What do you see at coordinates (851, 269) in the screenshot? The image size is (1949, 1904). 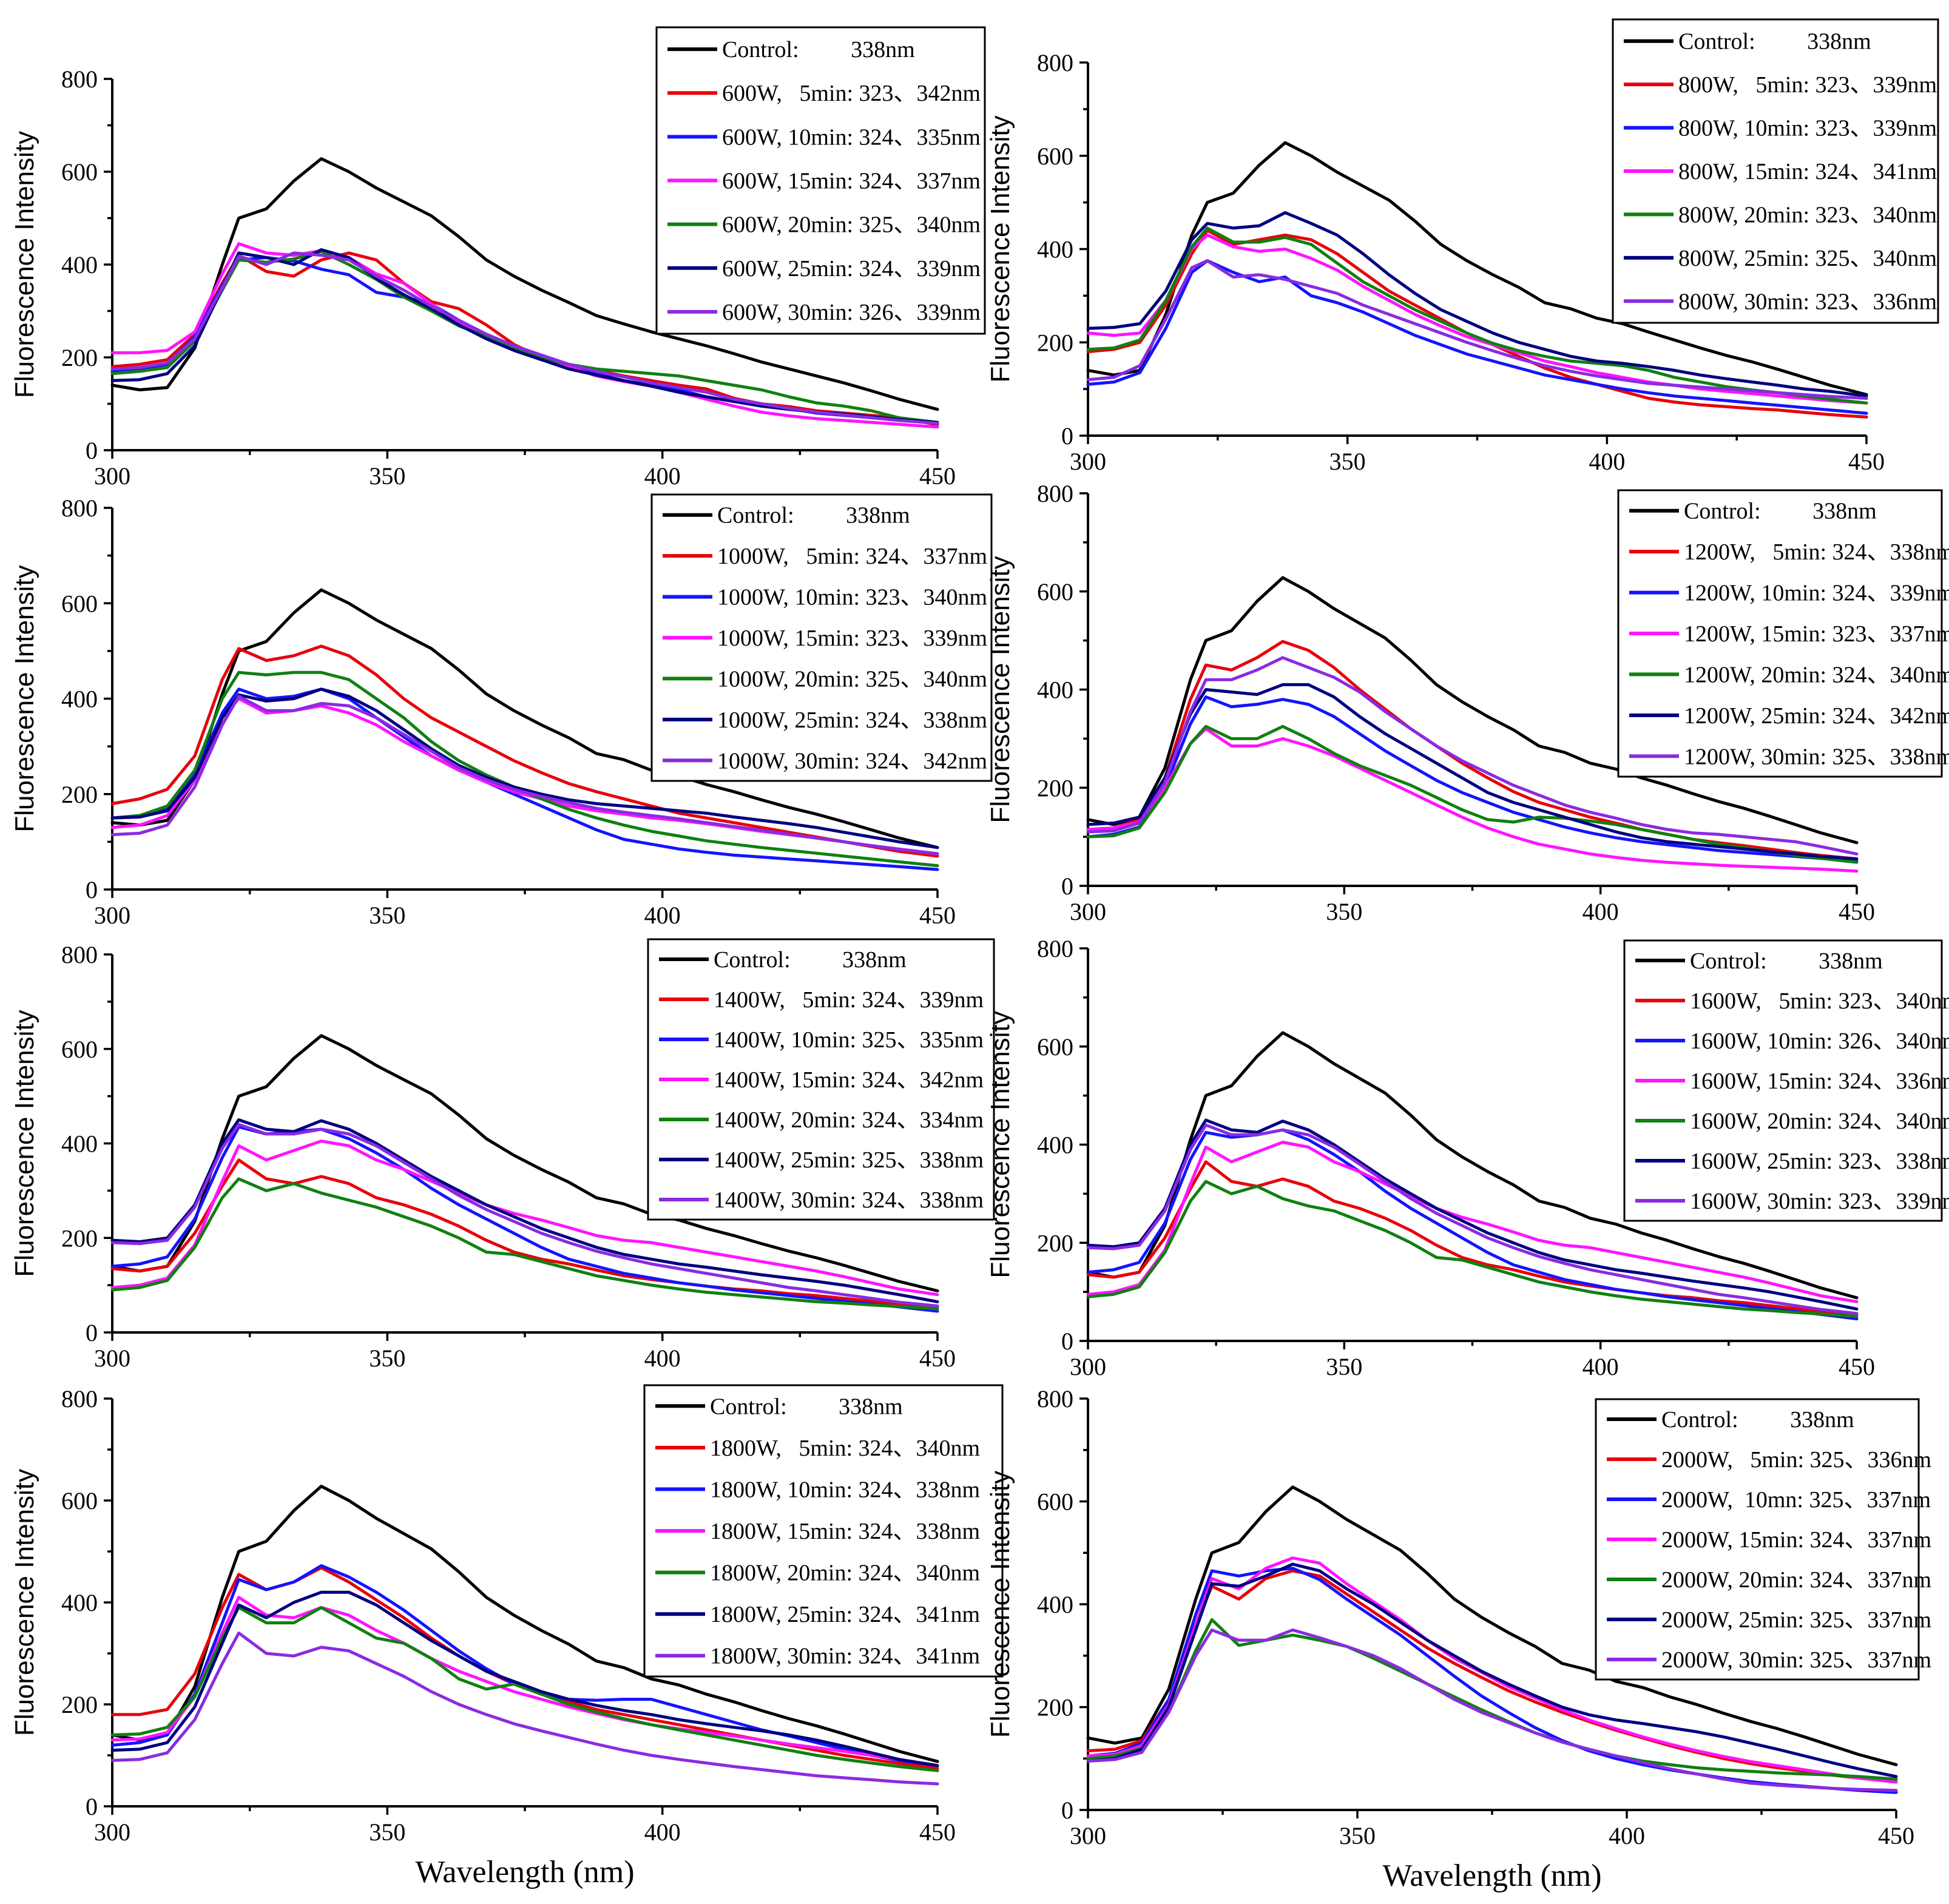 I see `legend-entry: 600W, 25min: 324、339nm` at bounding box center [851, 269].